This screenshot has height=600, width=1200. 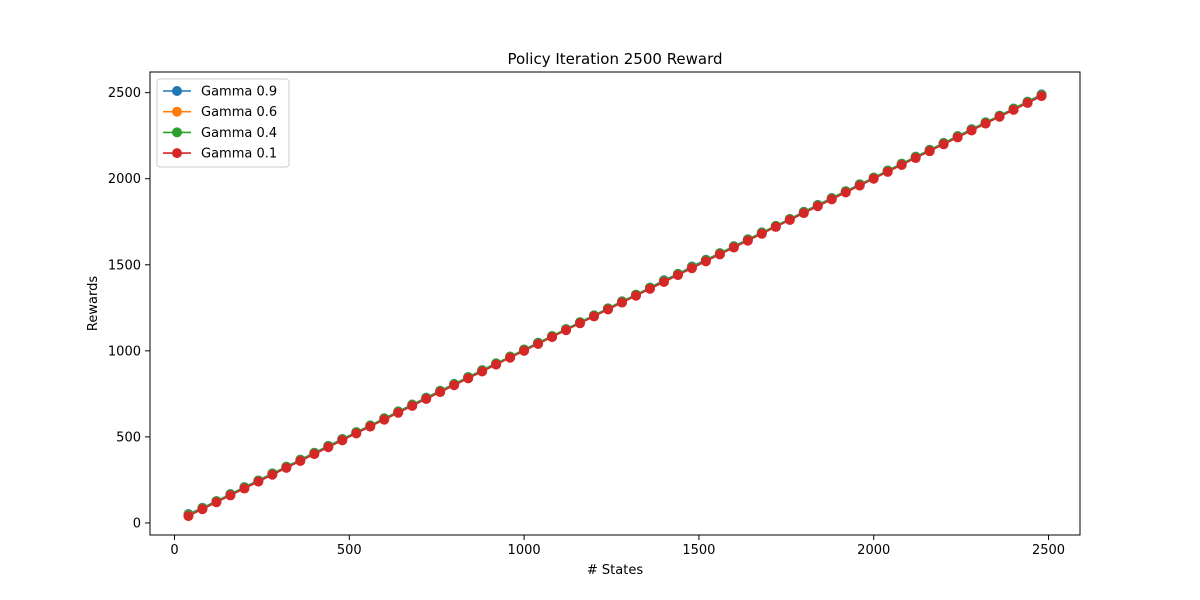 I want to click on legend-label: Gamma 0.4, so click(x=239, y=133).